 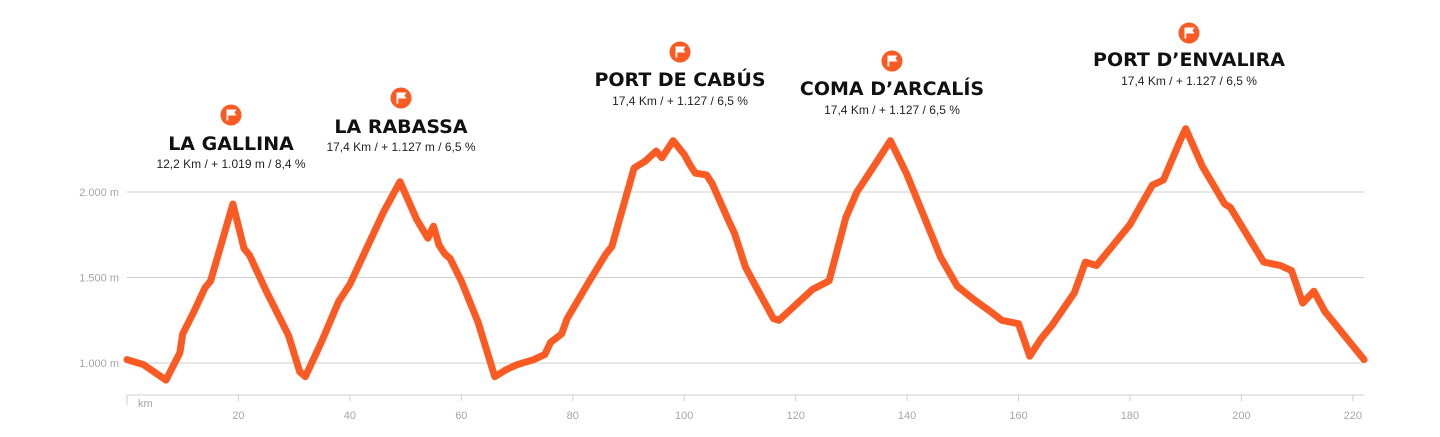 What do you see at coordinates (238, 416) in the screenshot?
I see `x-tick-label: 20` at bounding box center [238, 416].